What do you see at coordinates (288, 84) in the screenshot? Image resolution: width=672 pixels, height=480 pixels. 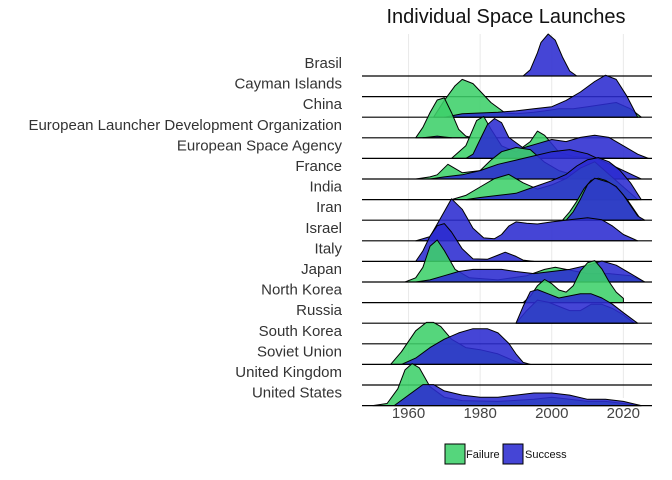 I see `category-label-cayman-islands: Cayman Islands` at bounding box center [288, 84].